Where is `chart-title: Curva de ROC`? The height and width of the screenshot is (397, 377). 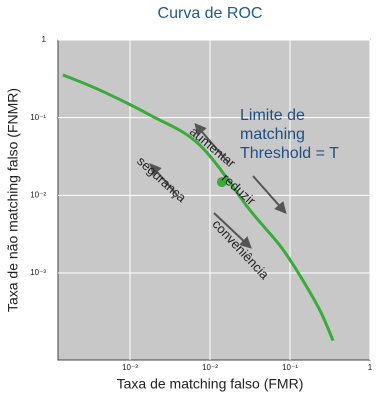 chart-title: Curva de ROC is located at coordinates (210, 13).